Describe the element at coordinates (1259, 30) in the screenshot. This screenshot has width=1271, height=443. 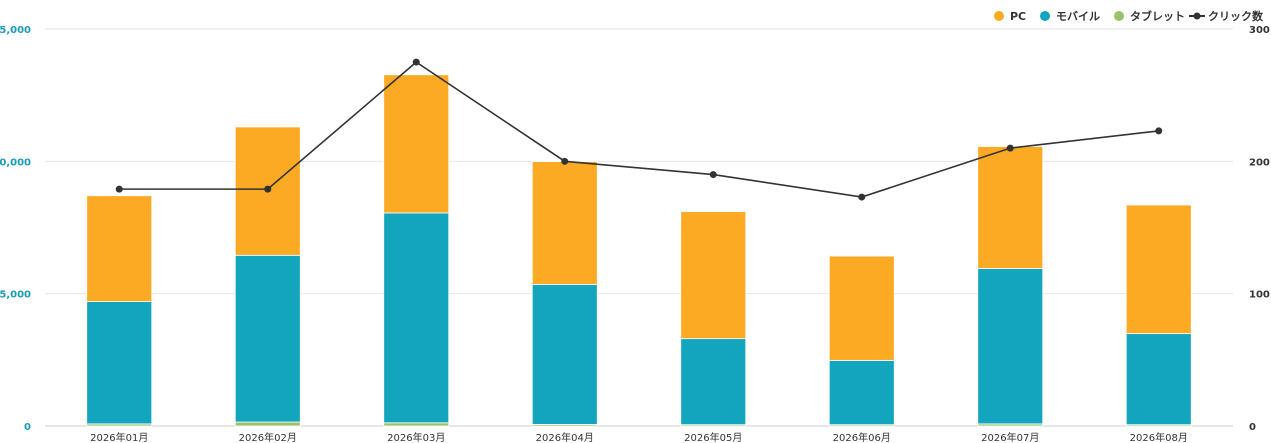
I see `y-right-tick-label: 300` at that location.